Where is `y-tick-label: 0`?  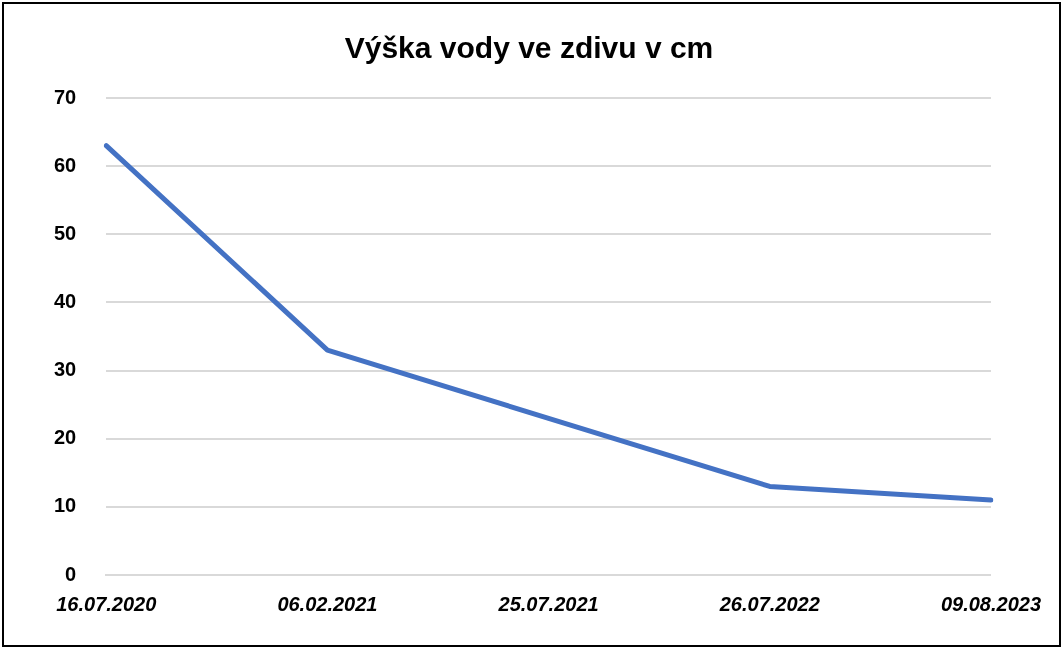 y-tick-label: 0 is located at coordinates (71, 573).